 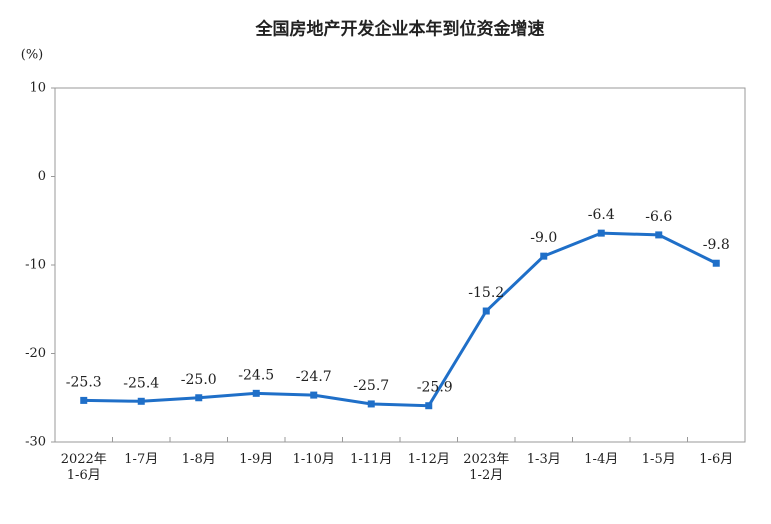 I want to click on x-tick-label: 2023年 1-2月, so click(x=486, y=467).